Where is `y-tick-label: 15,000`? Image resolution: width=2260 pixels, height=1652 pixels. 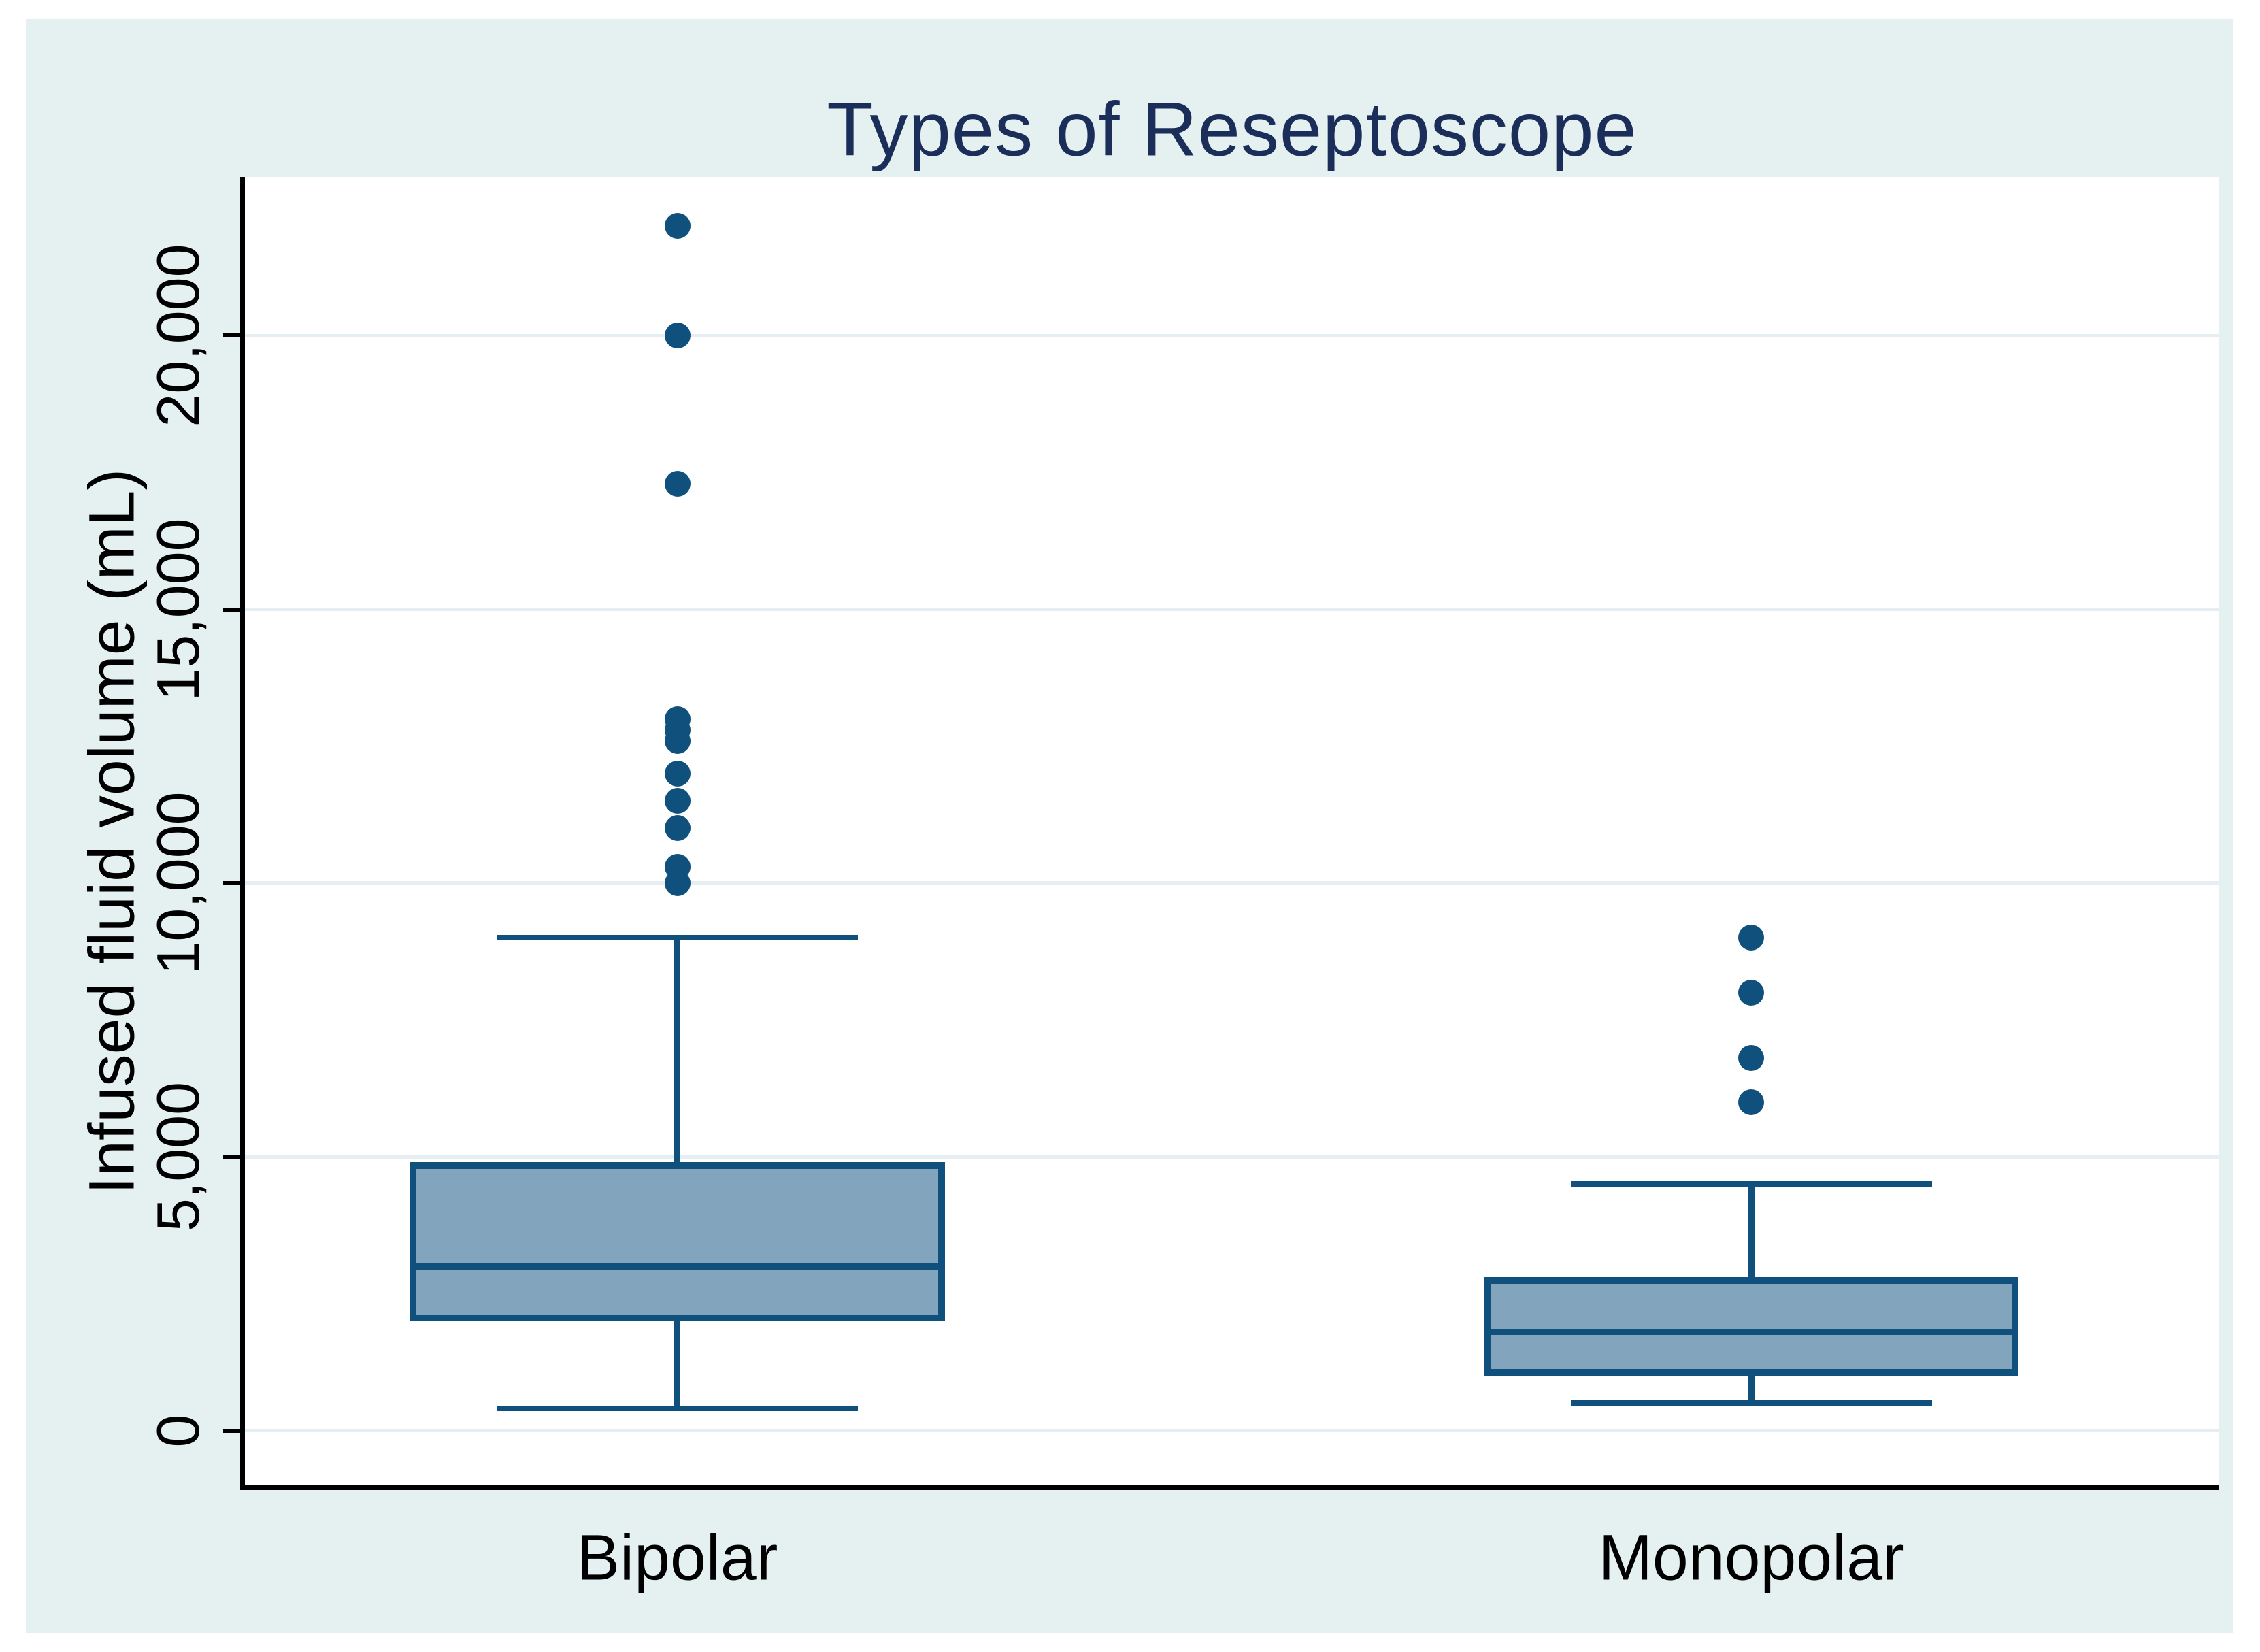
y-tick-label: 15,000 is located at coordinates (178, 609).